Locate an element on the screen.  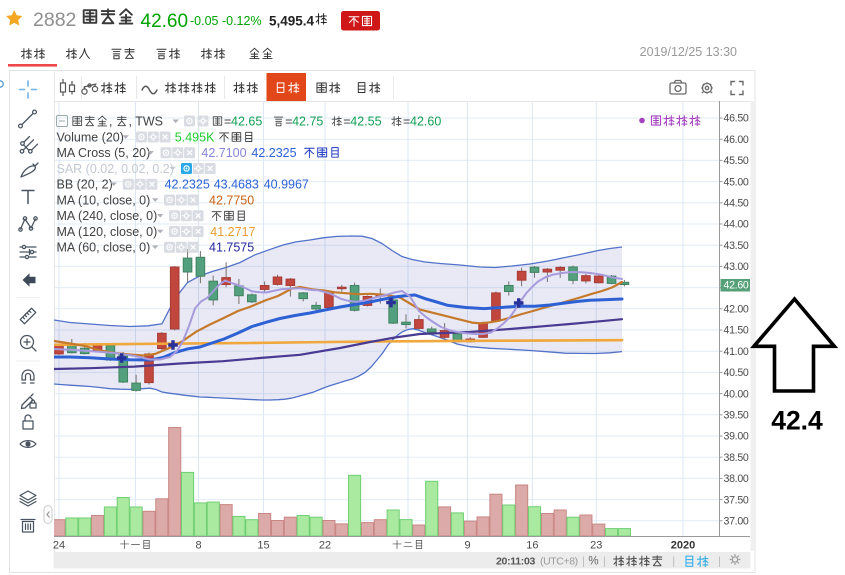
svg-text: MA (60, close, 0) is located at coordinates (104, 248).